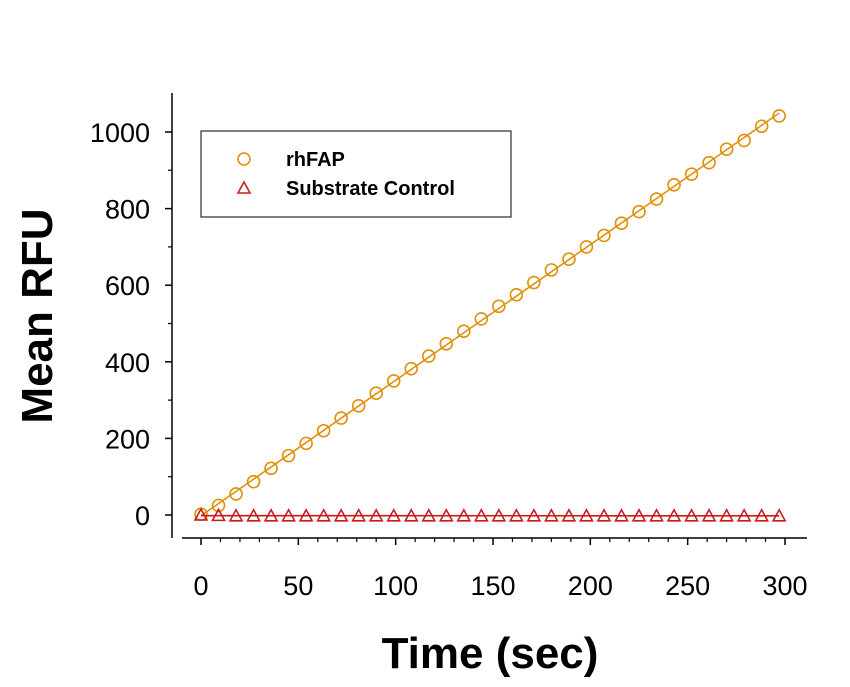 The width and height of the screenshot is (850, 687). I want to click on x-axis-title: Time (sec), so click(490, 653).